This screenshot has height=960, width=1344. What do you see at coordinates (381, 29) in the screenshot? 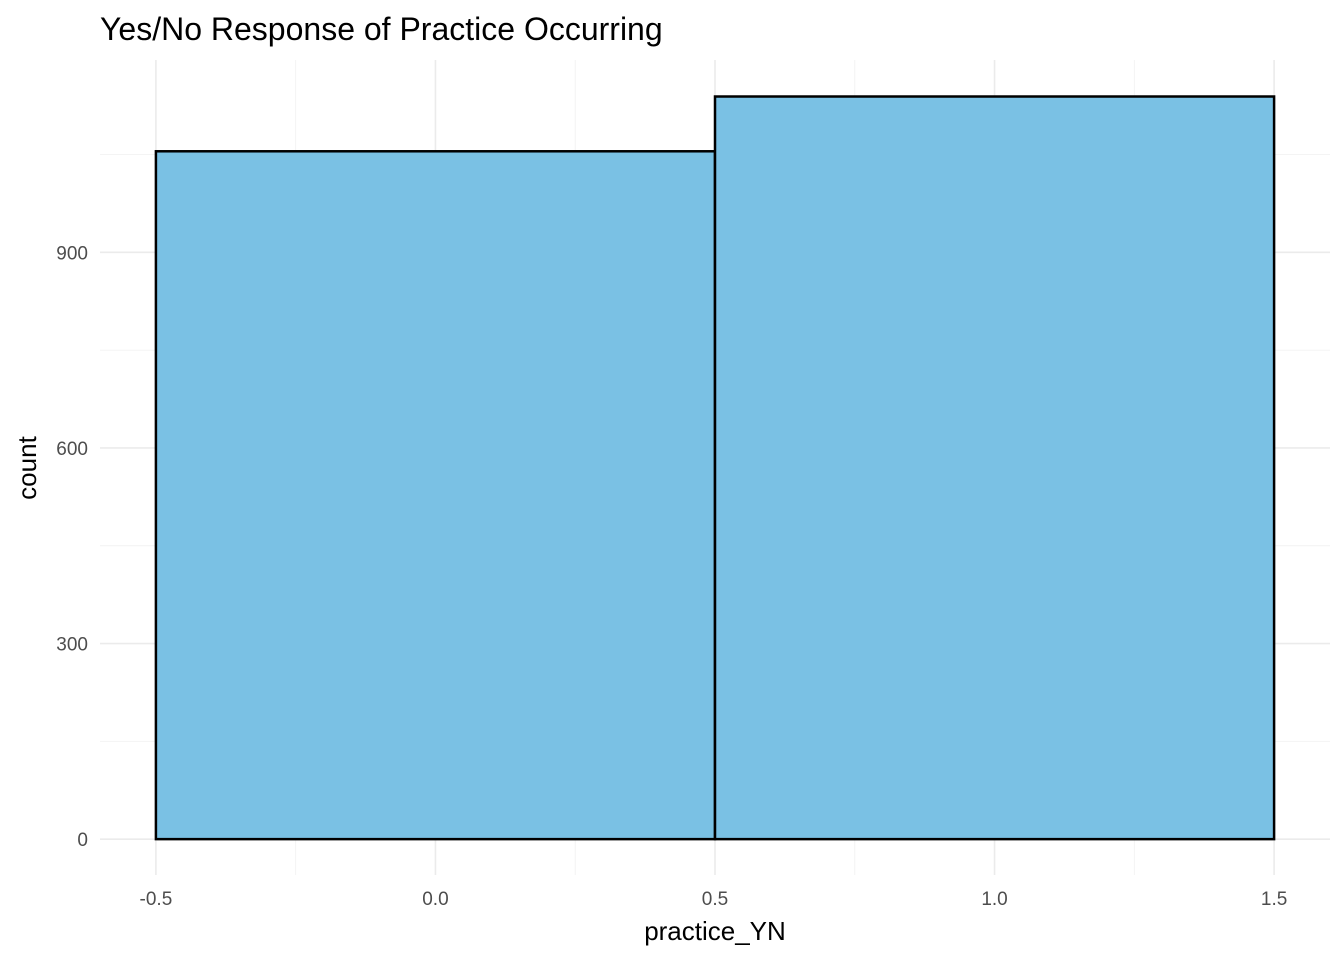
I see `chart-title: Yes/No Response of Practice Occurring` at bounding box center [381, 29].